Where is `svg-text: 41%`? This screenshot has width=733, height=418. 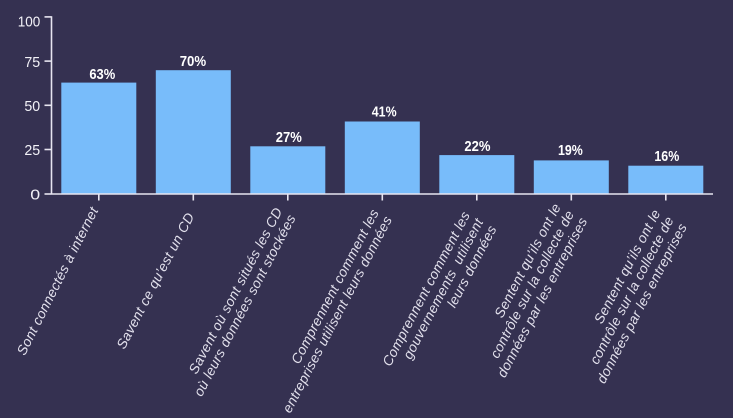
svg-text: 41% is located at coordinates (384, 112).